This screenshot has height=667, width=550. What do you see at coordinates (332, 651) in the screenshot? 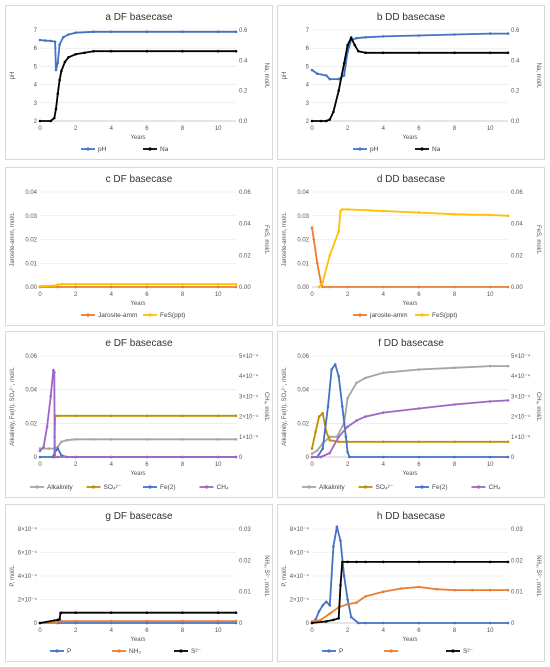
I see `legend-item: P` at bounding box center [332, 651].